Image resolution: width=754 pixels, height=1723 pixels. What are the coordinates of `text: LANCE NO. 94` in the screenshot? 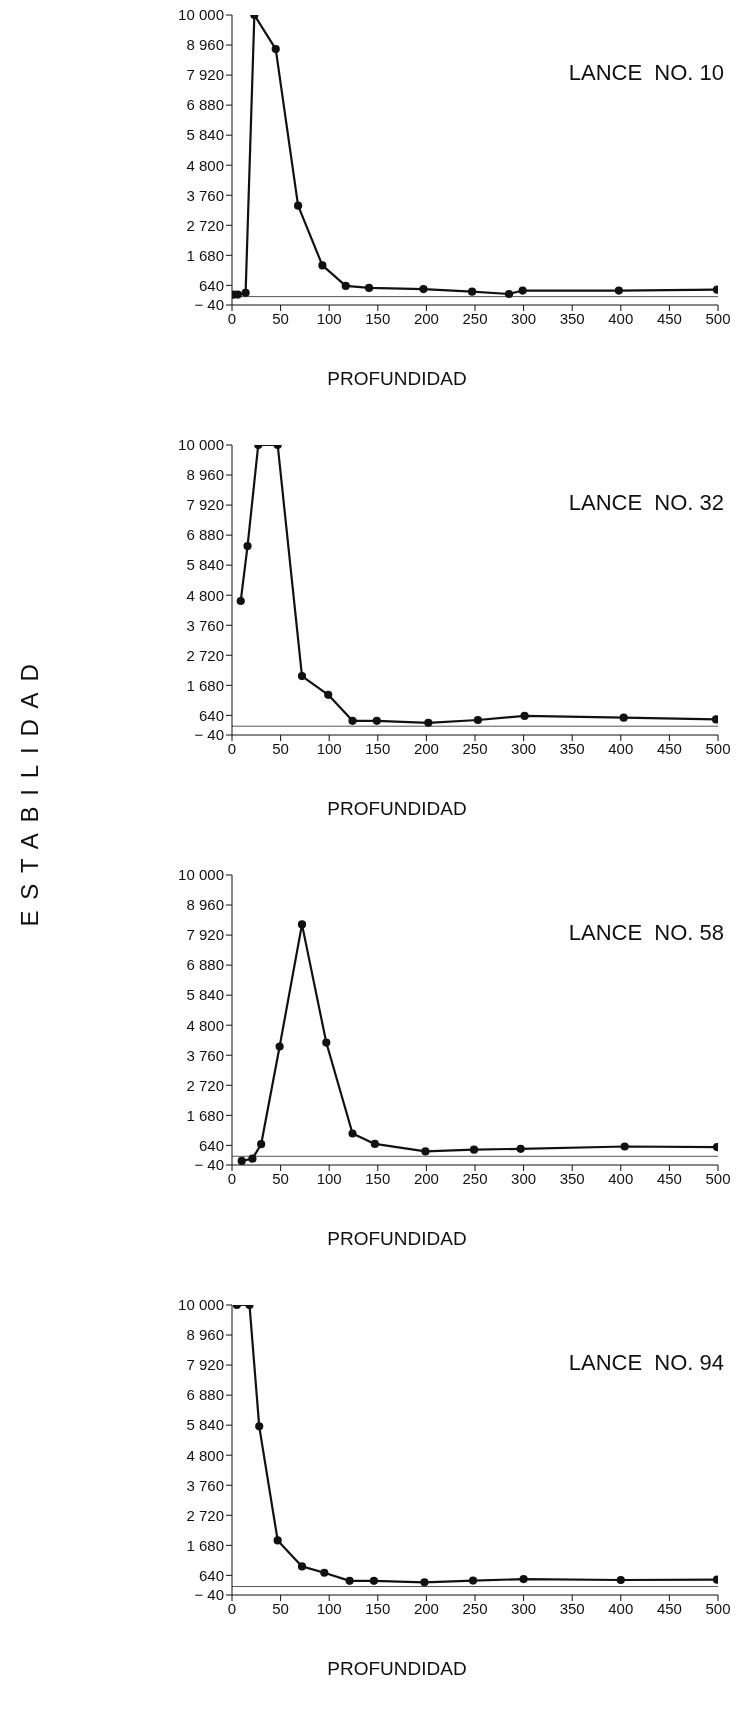 It's located at (646, 1363).